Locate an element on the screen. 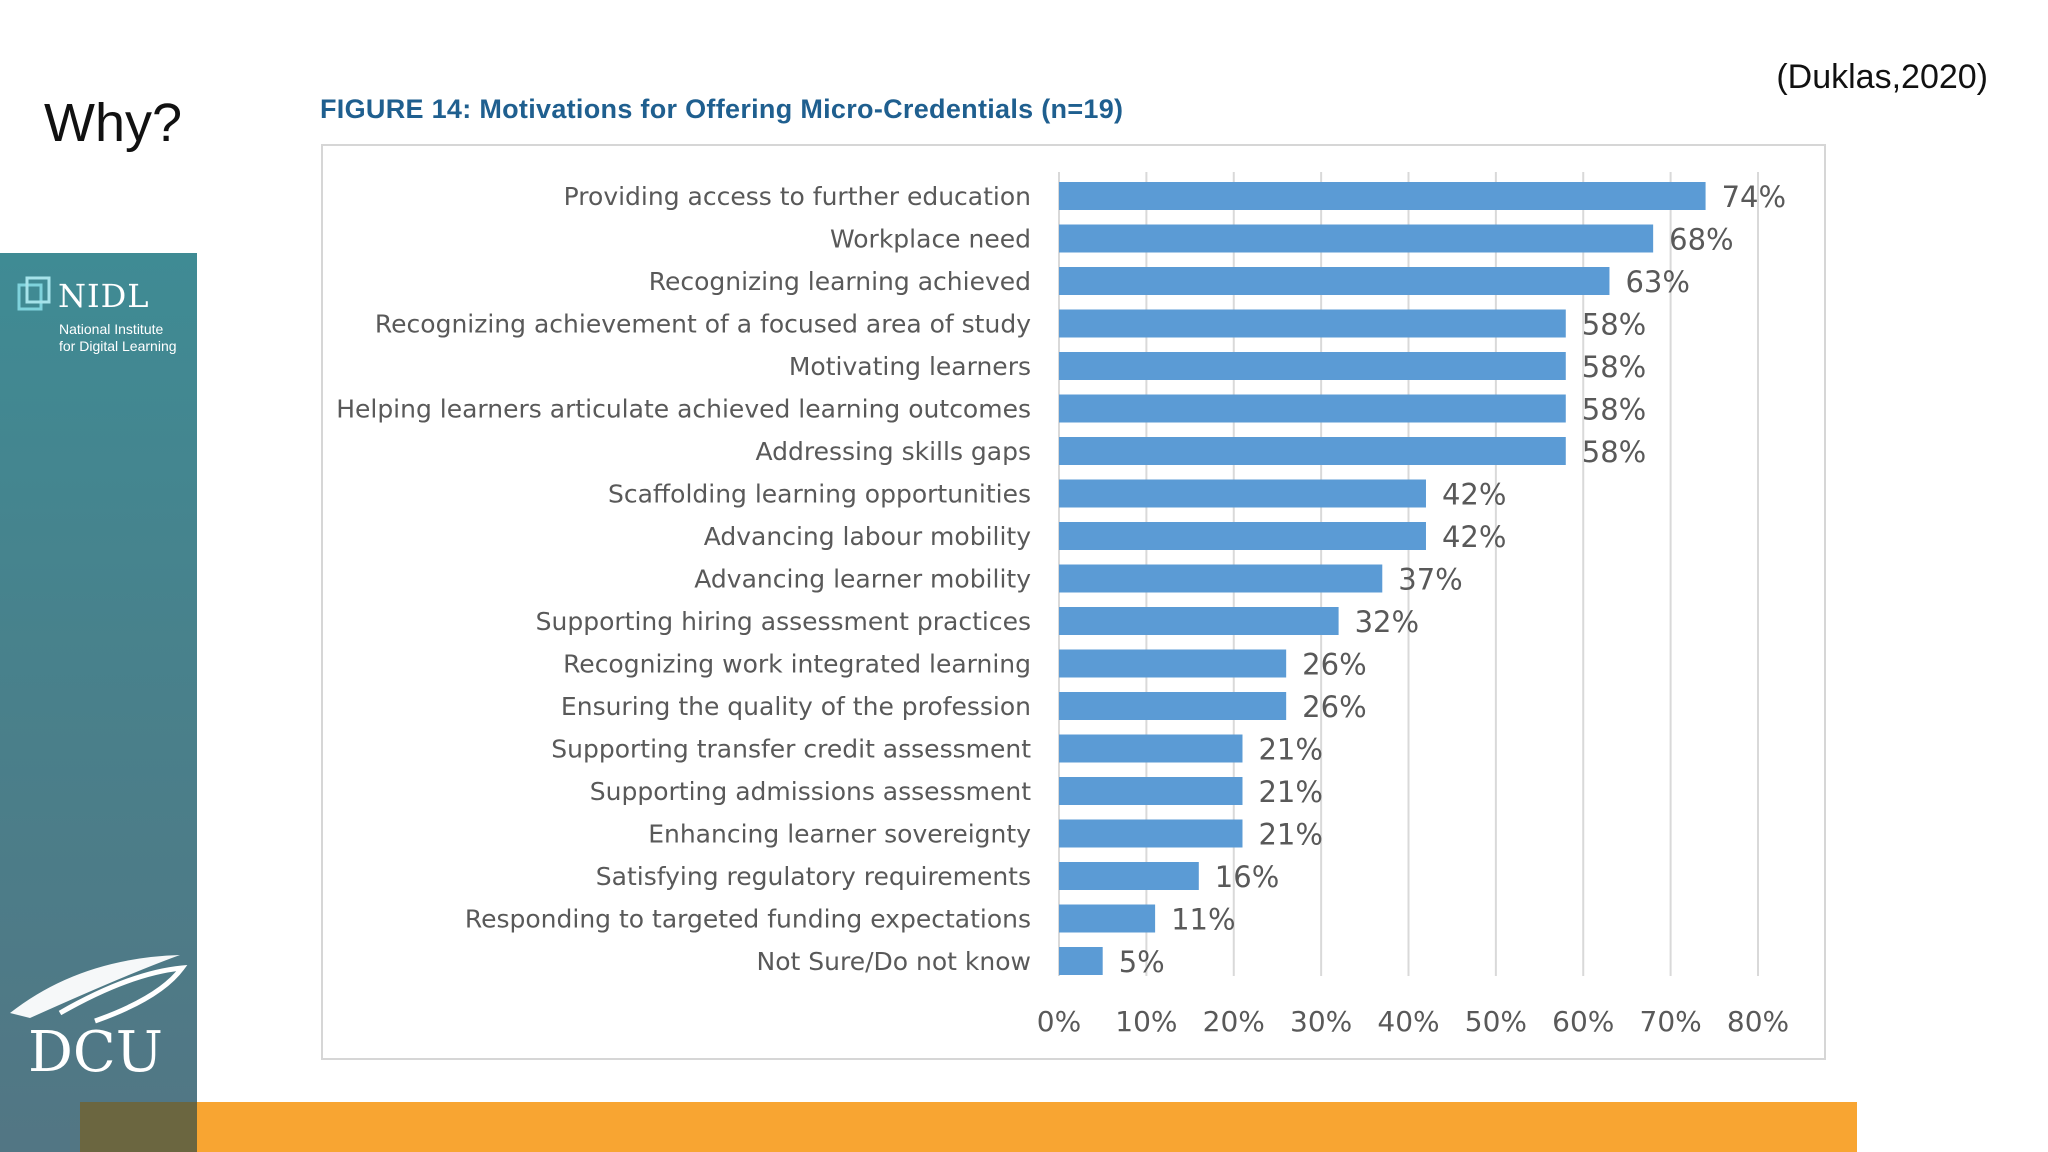  dcu-logo-text: DCU is located at coordinates (95, 1051).